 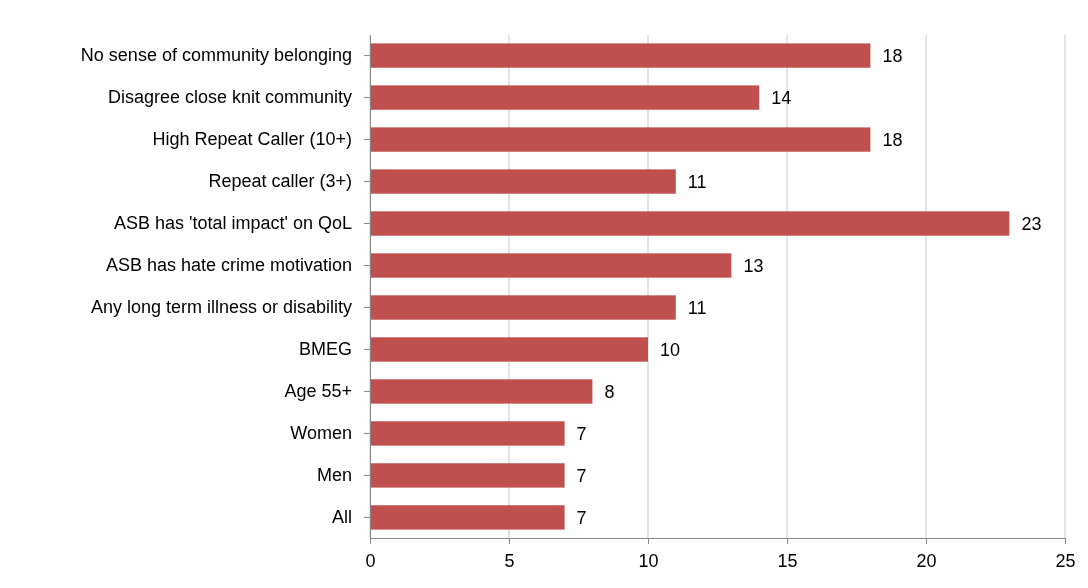 I want to click on x-tick-label: 25, so click(x=1065, y=560).